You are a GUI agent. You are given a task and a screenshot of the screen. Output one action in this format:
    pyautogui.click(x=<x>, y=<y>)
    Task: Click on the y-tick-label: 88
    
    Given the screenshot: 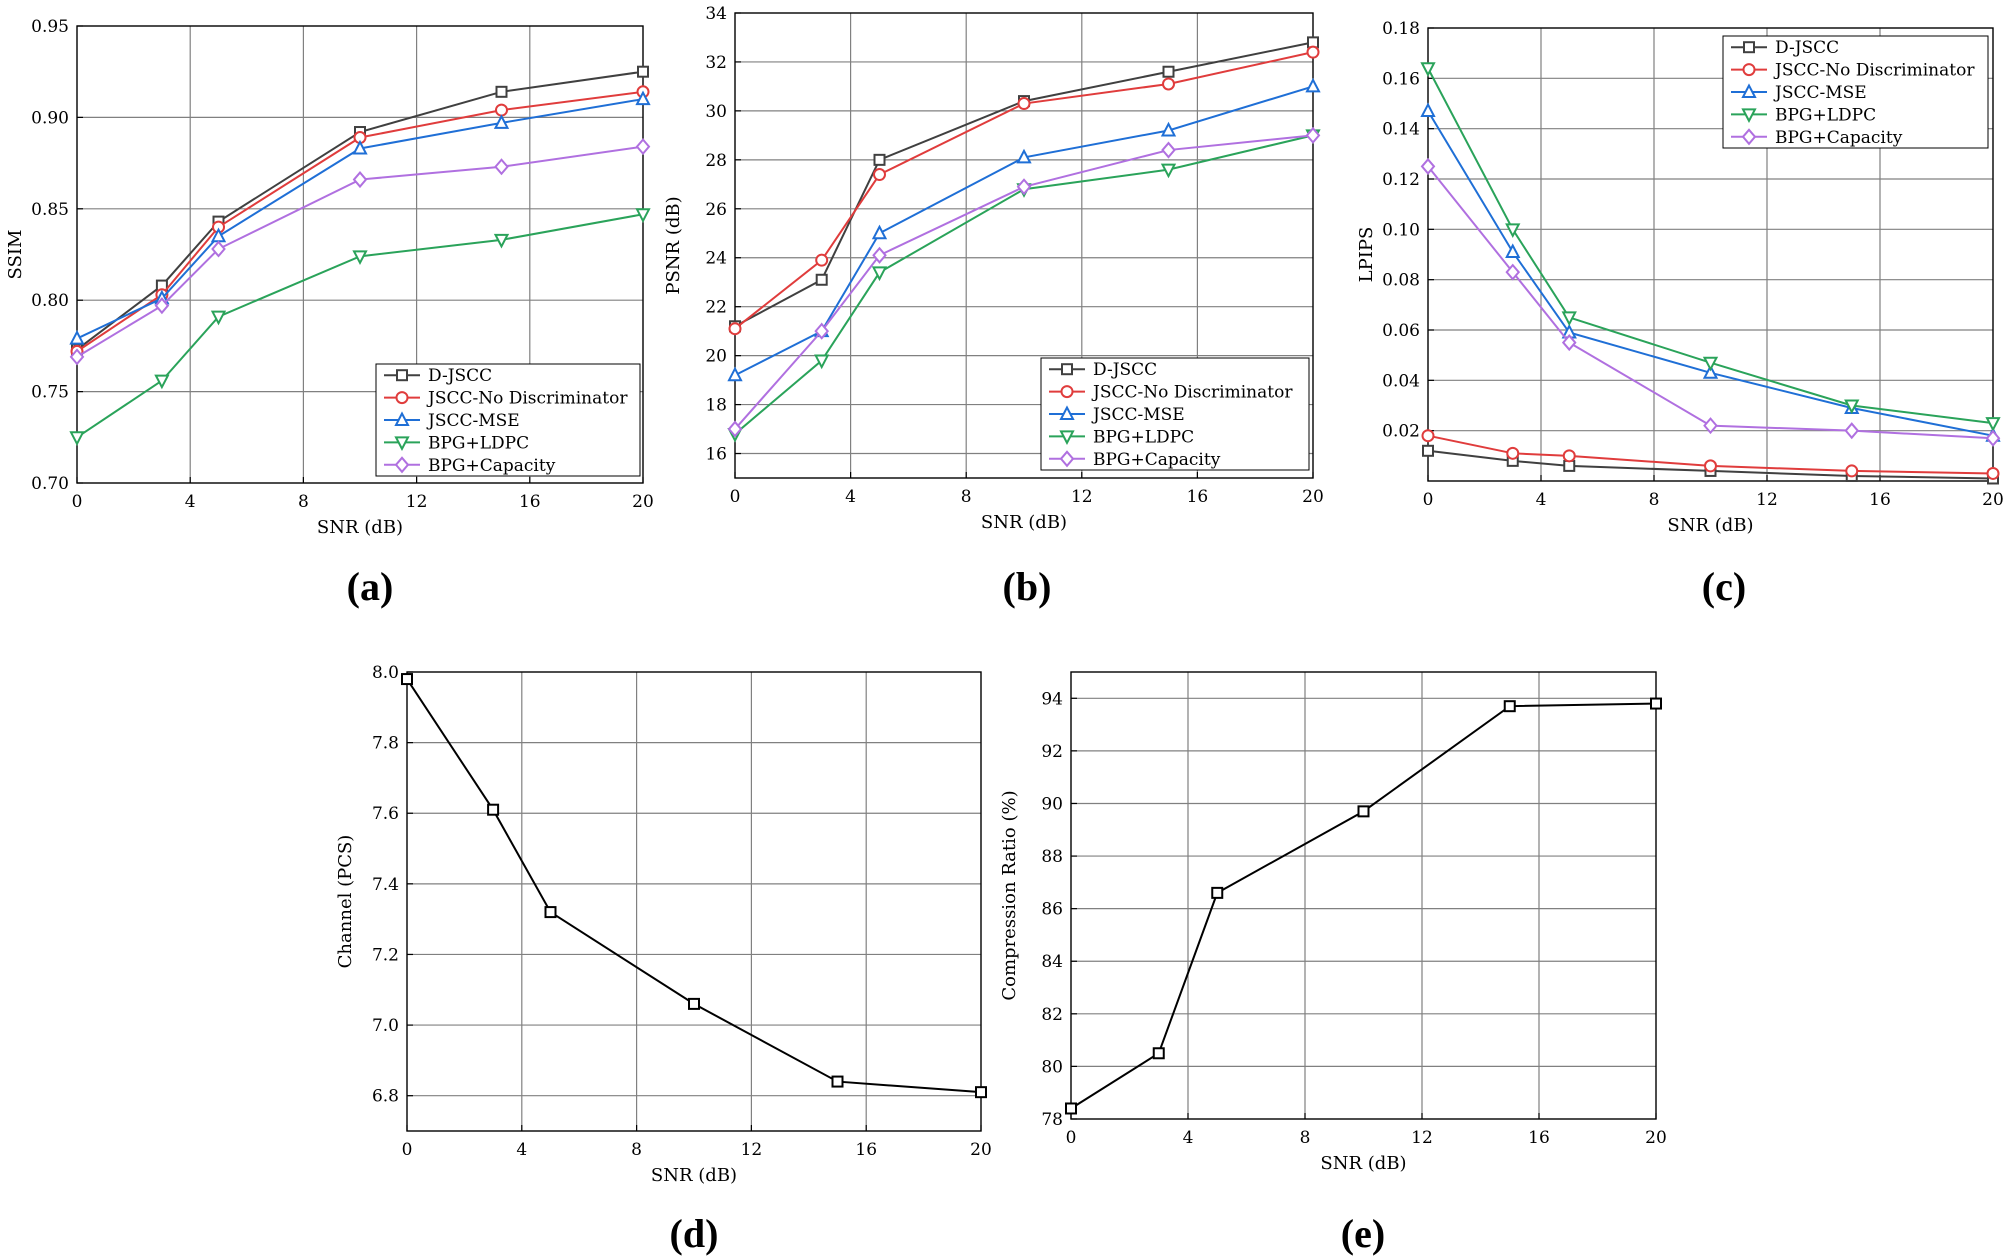 What is the action you would take?
    pyautogui.click(x=1052, y=857)
    